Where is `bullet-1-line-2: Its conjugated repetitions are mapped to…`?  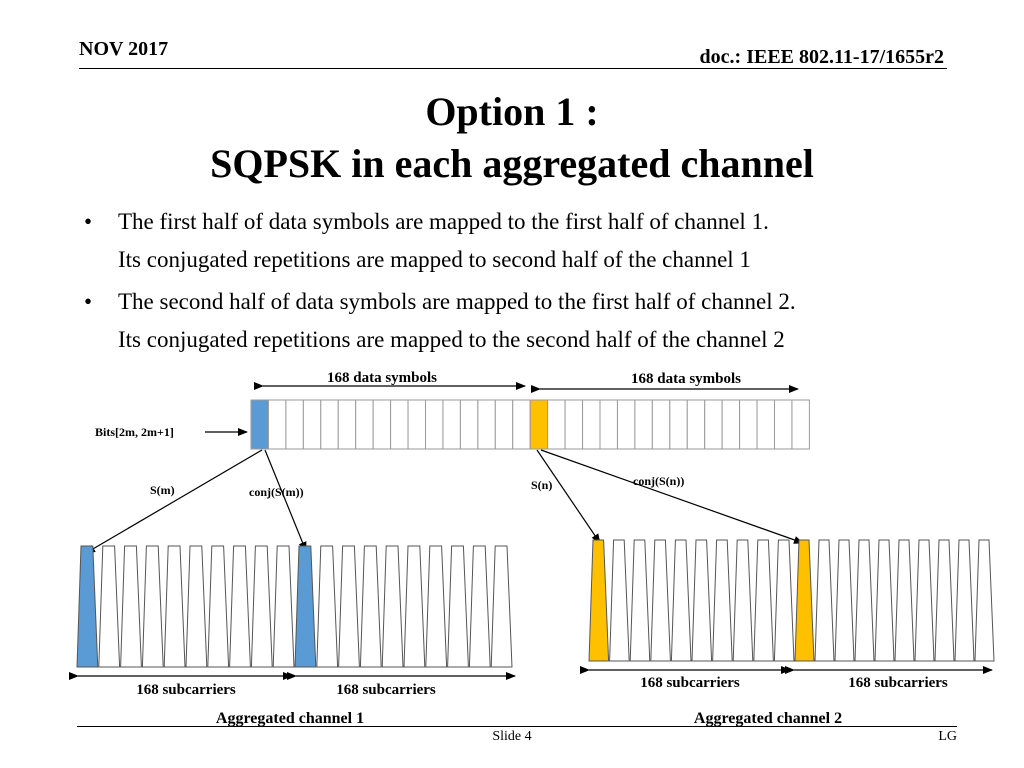
bullet-1-line-2: Its conjugated repetitions are mapped to… is located at coordinates (434, 259).